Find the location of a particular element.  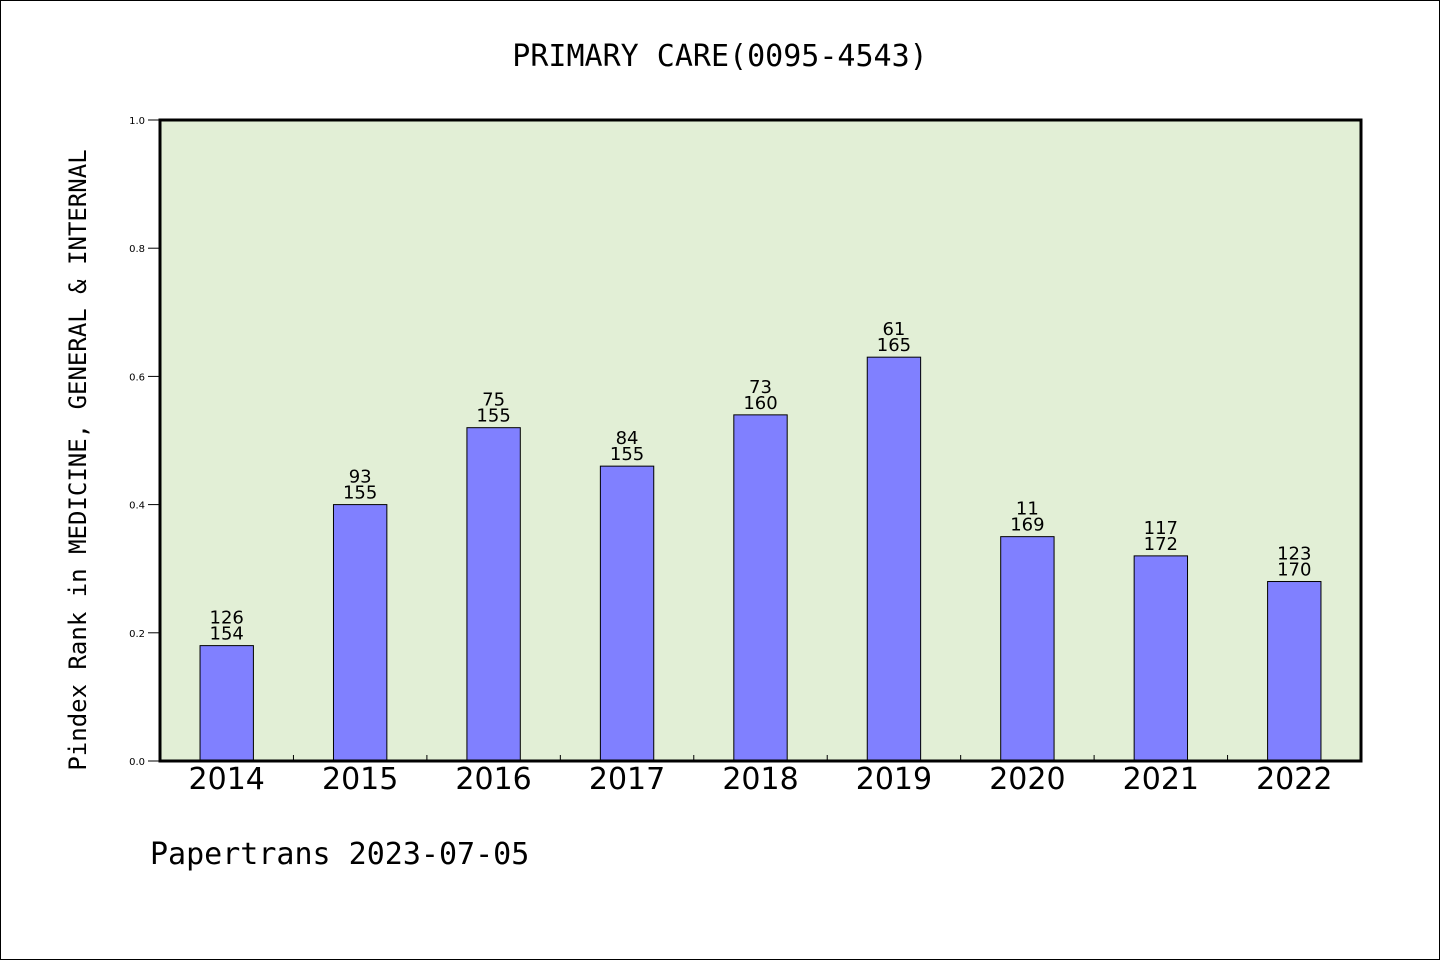

bar-2014 is located at coordinates (226, 703).